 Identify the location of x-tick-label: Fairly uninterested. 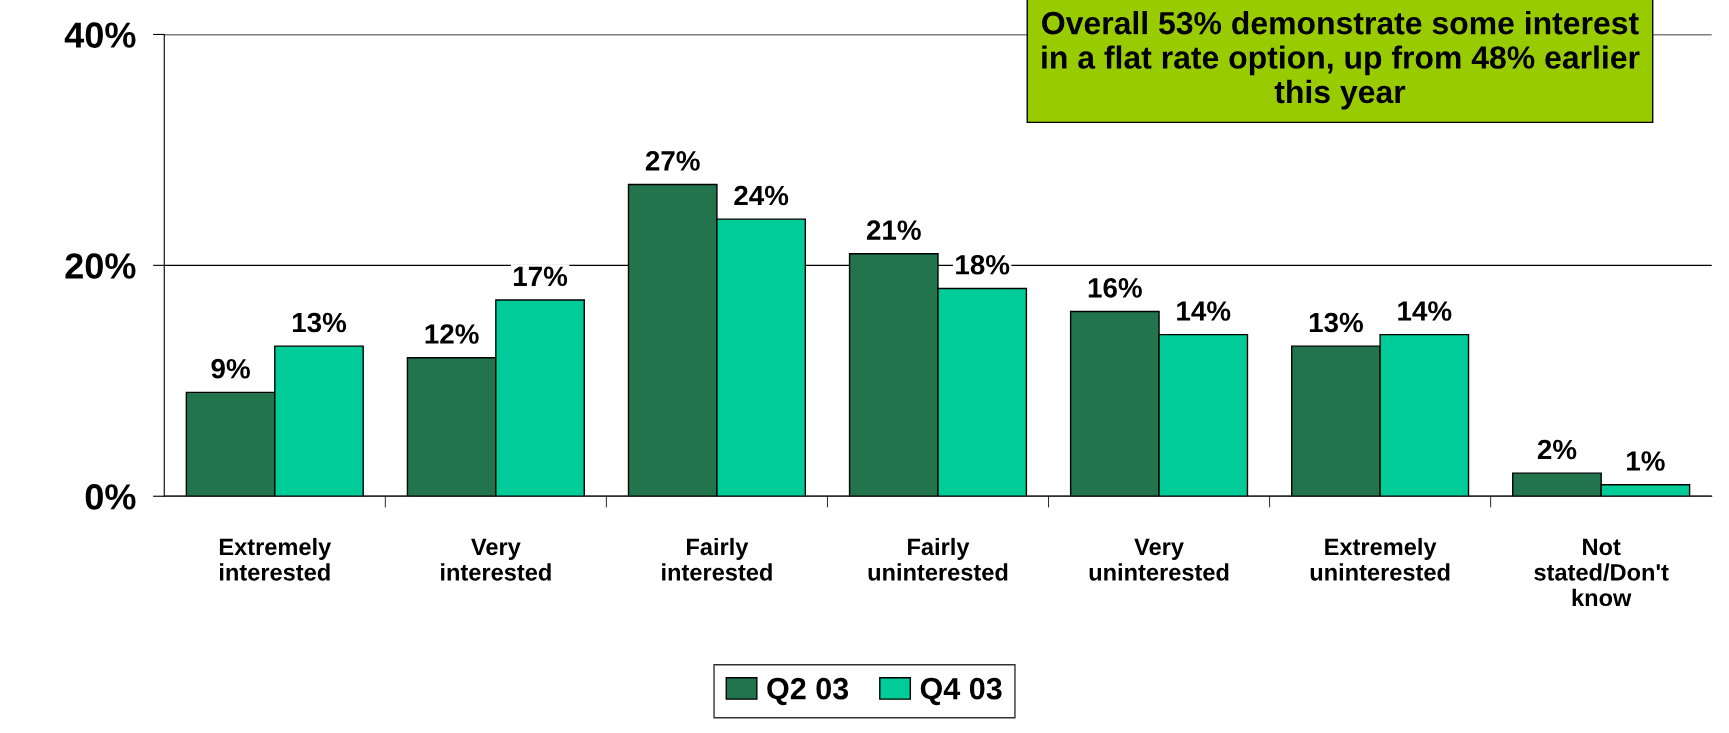
(938, 559).